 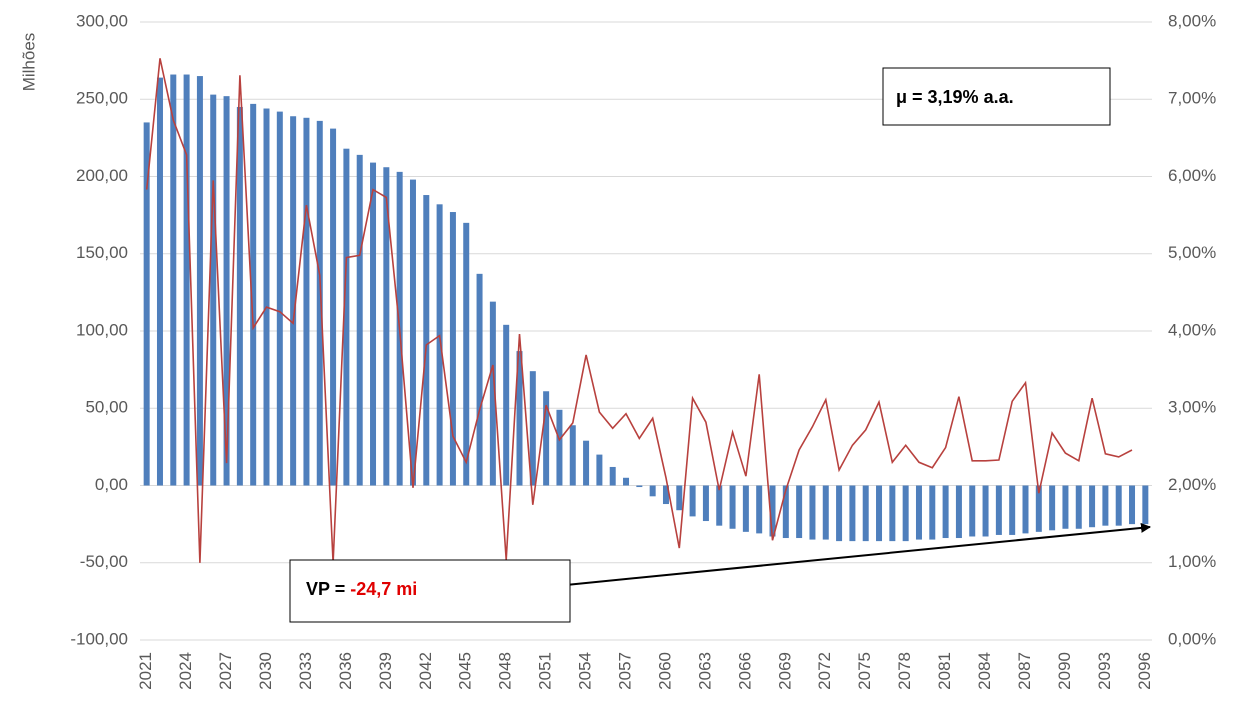 I want to click on x-tick-label: 2078, so click(x=904, y=671).